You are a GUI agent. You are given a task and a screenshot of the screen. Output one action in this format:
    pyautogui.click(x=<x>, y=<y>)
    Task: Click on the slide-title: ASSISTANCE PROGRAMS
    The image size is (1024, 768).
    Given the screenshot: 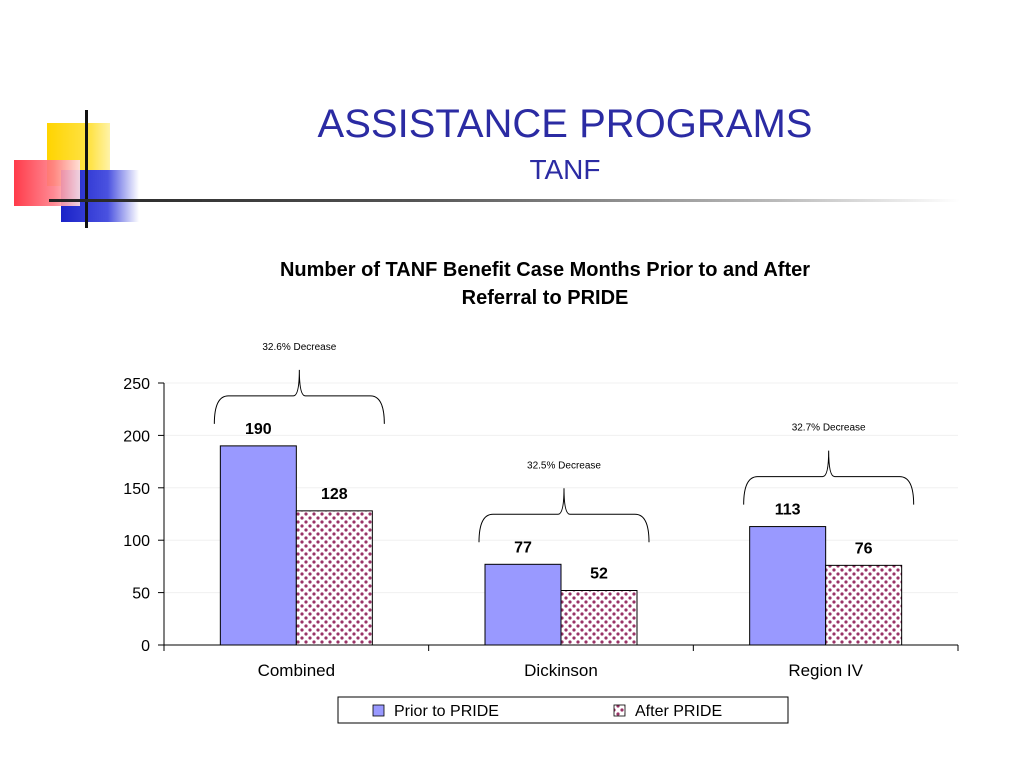 What is the action you would take?
    pyautogui.click(x=565, y=124)
    